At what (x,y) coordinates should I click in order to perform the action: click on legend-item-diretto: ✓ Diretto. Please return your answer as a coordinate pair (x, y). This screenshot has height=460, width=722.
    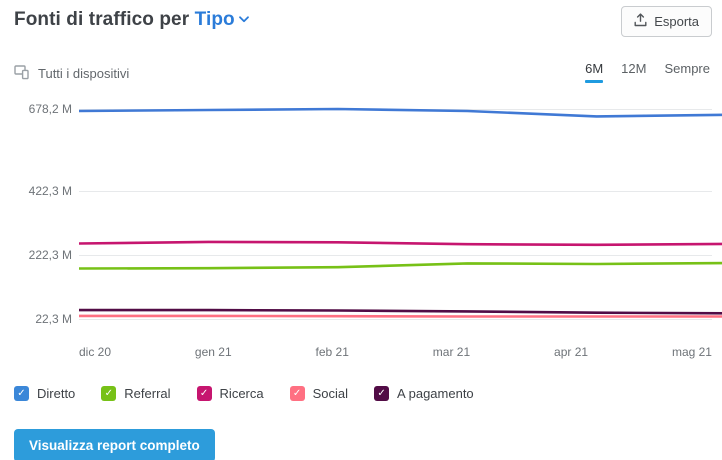
    Looking at the image, I should click on (44, 393).